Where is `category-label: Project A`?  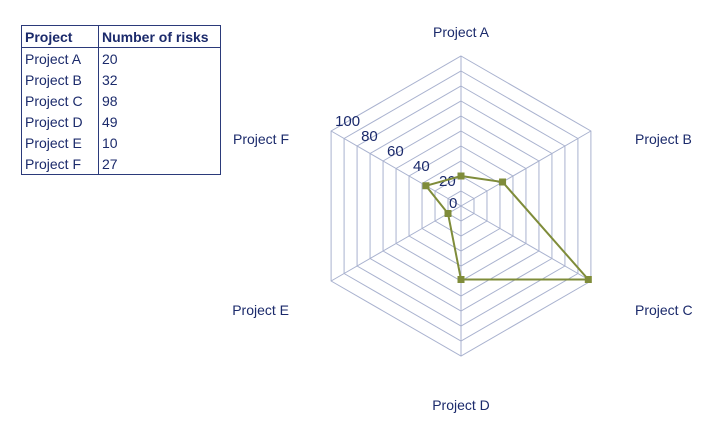
category-label: Project A is located at coordinates (461, 32).